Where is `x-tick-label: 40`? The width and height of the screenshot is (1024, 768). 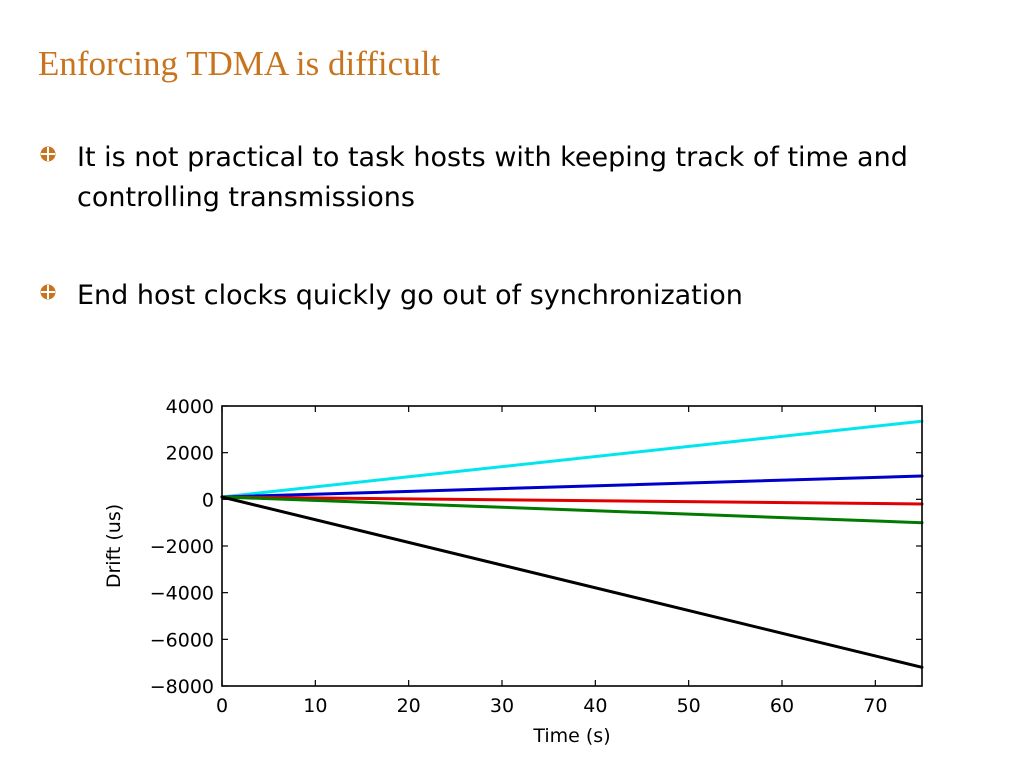
x-tick-label: 40 is located at coordinates (595, 706).